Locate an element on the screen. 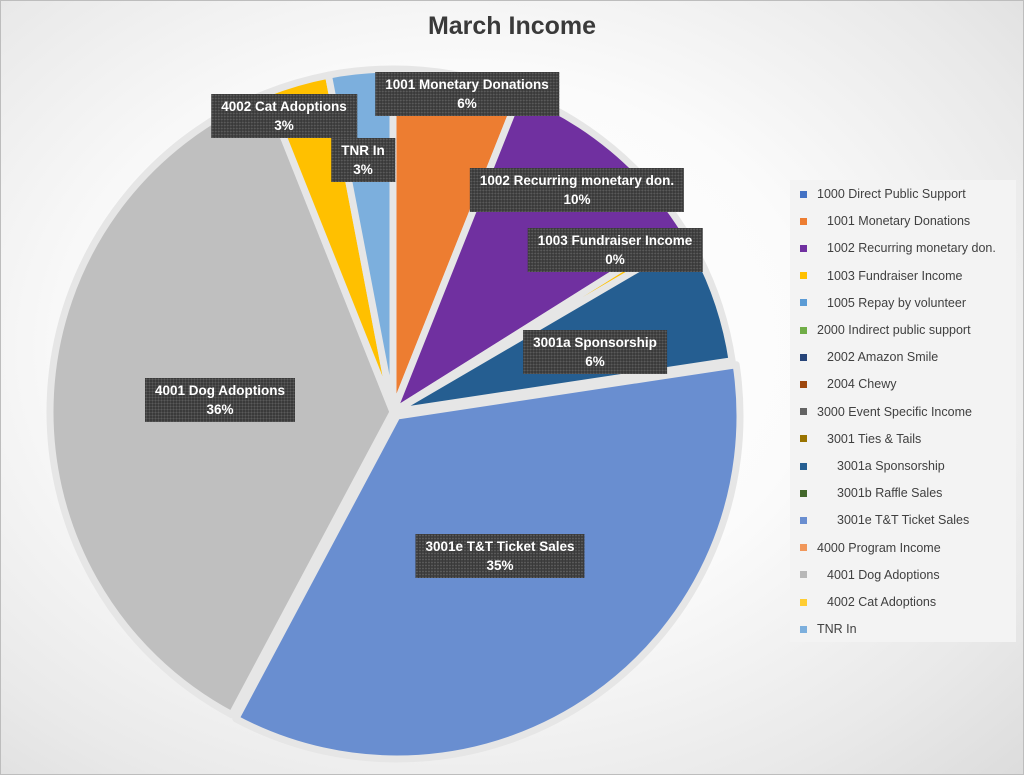  legend-item: 2004 Chewy is located at coordinates (848, 384).